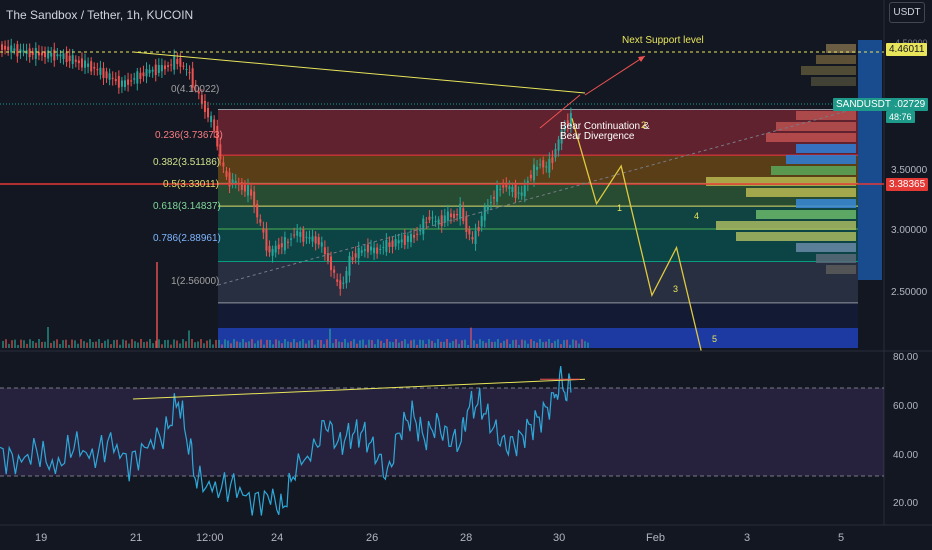  I want to click on divergence-marker, so click(560, 111).